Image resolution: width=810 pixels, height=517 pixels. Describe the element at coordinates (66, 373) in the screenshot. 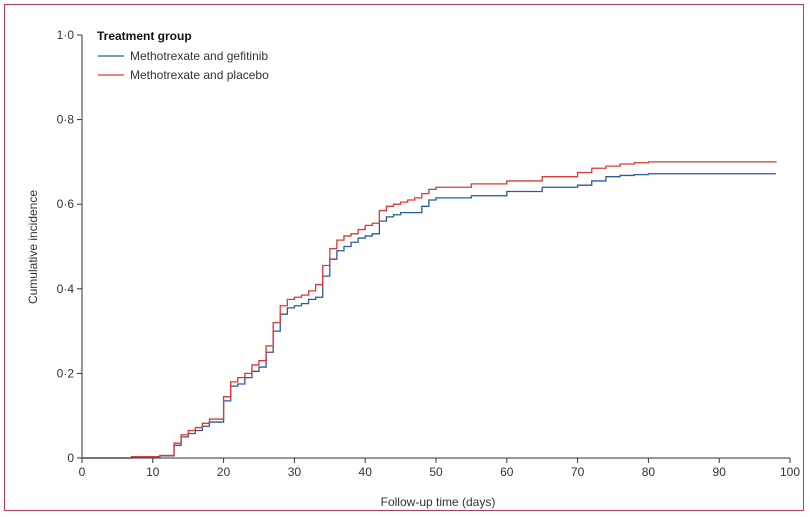

I see `y-tick-label: 0·2` at that location.